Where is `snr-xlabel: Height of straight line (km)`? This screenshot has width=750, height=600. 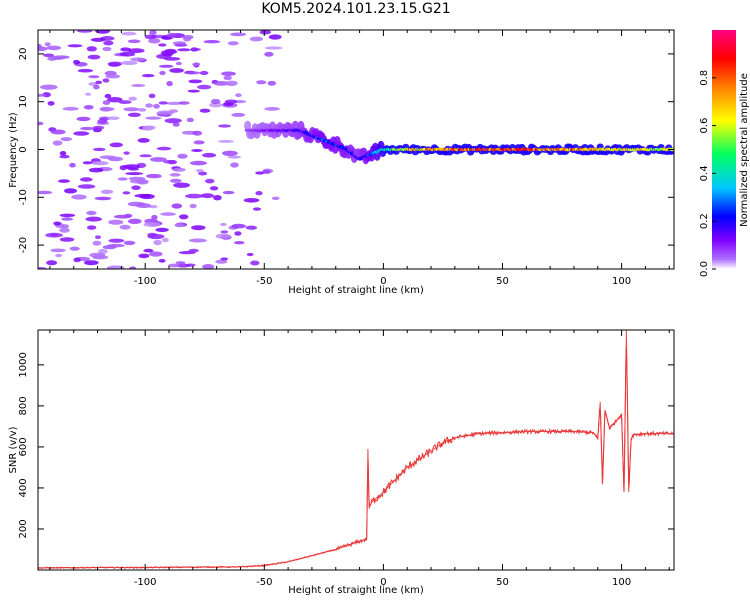 snr-xlabel: Height of straight line (km) is located at coordinates (356, 590).